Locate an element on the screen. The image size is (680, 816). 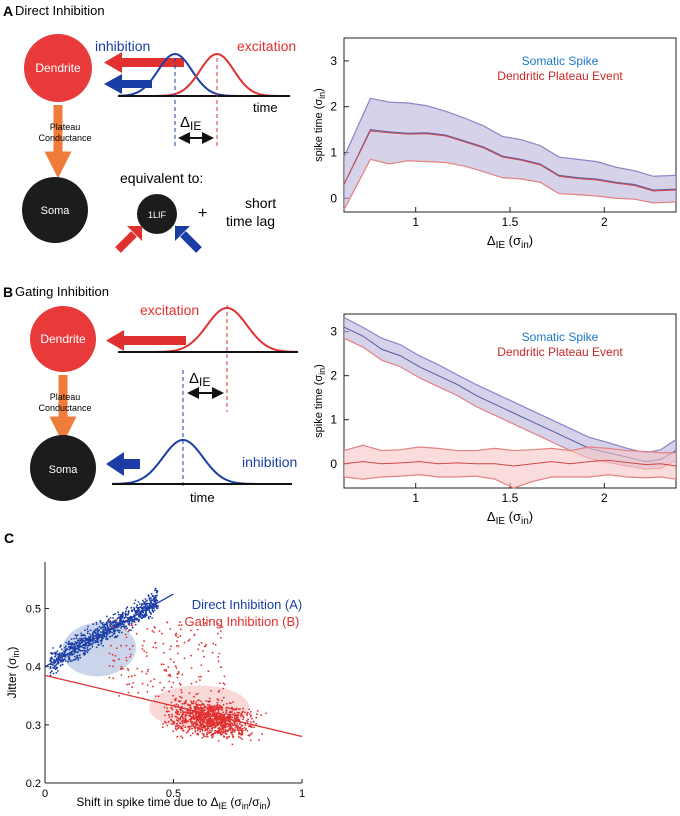
legend-plateau: Dendritic Plateau Event is located at coordinates (560, 76).